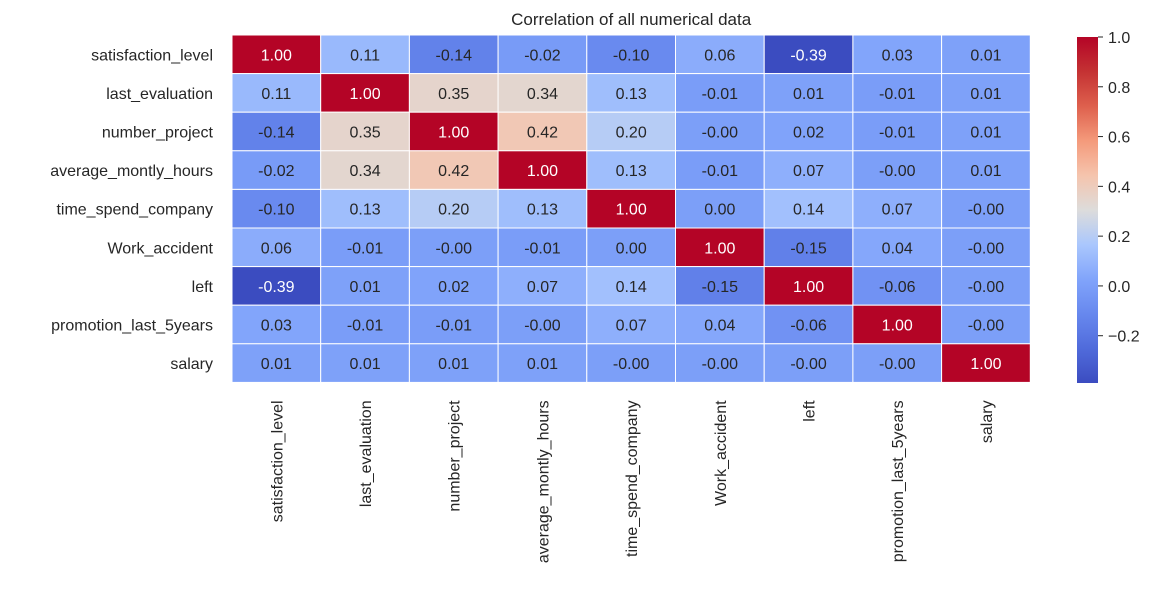 This screenshot has width=1167, height=606. I want to click on cell-annotation: 0.35, so click(453, 94).